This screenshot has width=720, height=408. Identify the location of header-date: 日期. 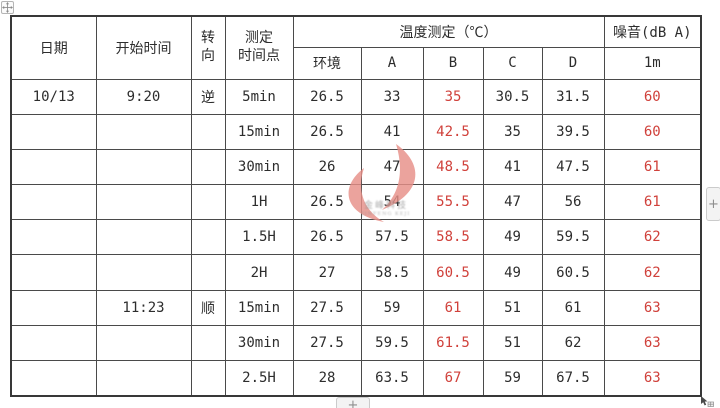
(53, 47).